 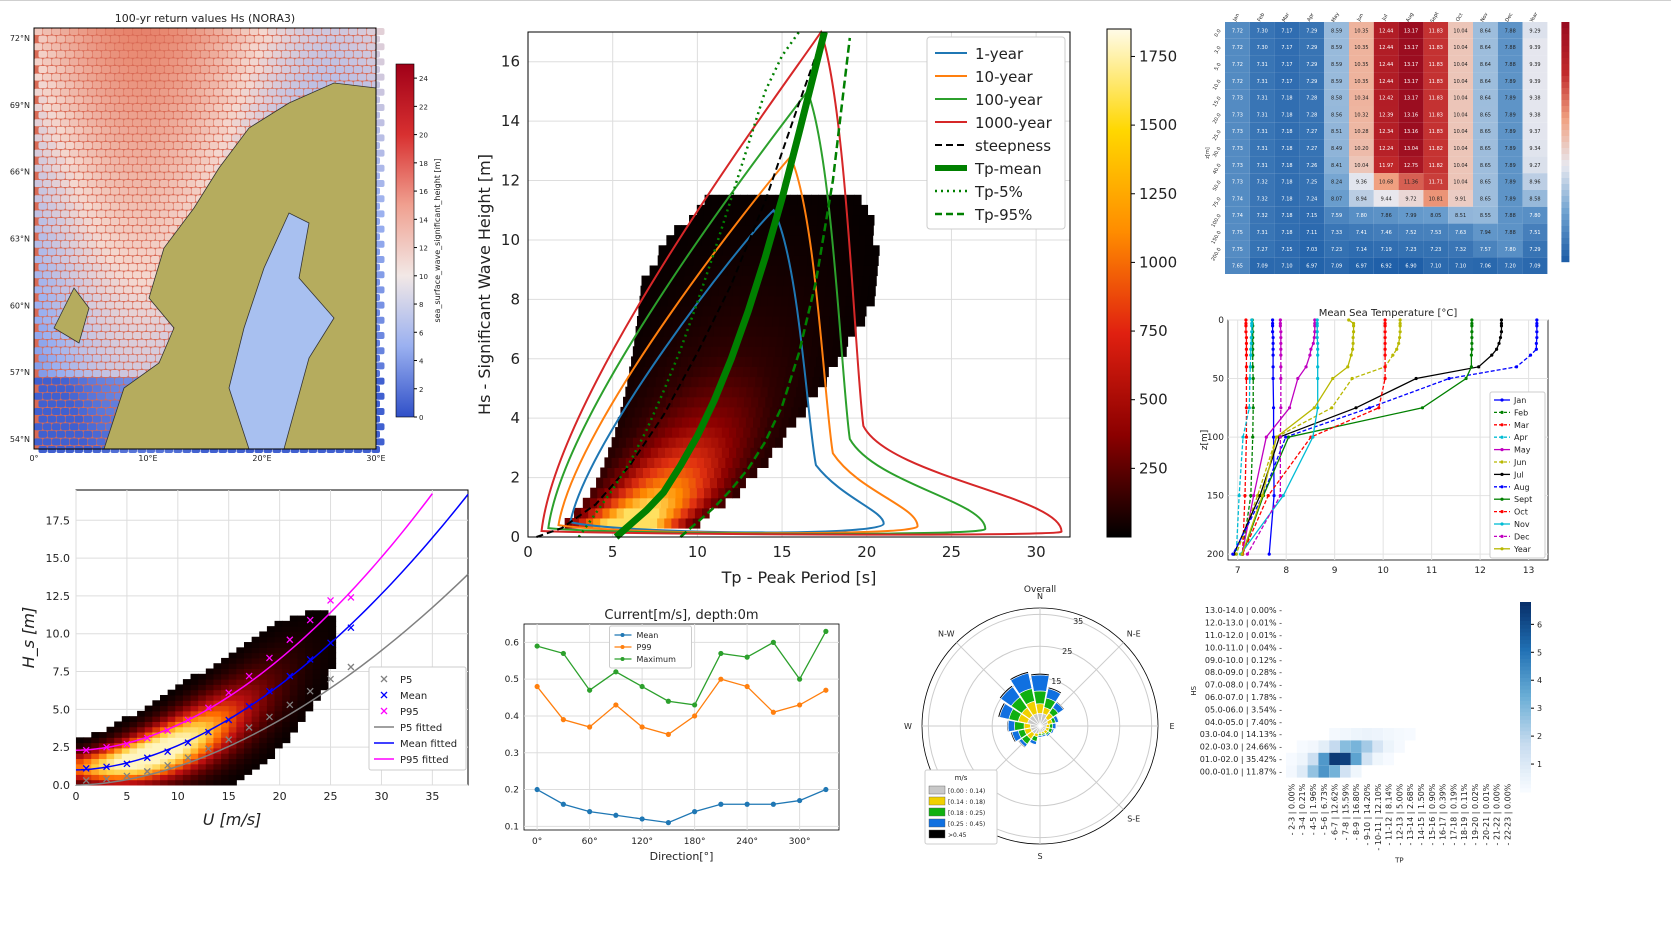 I want to click on heatmap-cell-value: 6.97, so click(x=1361, y=267).